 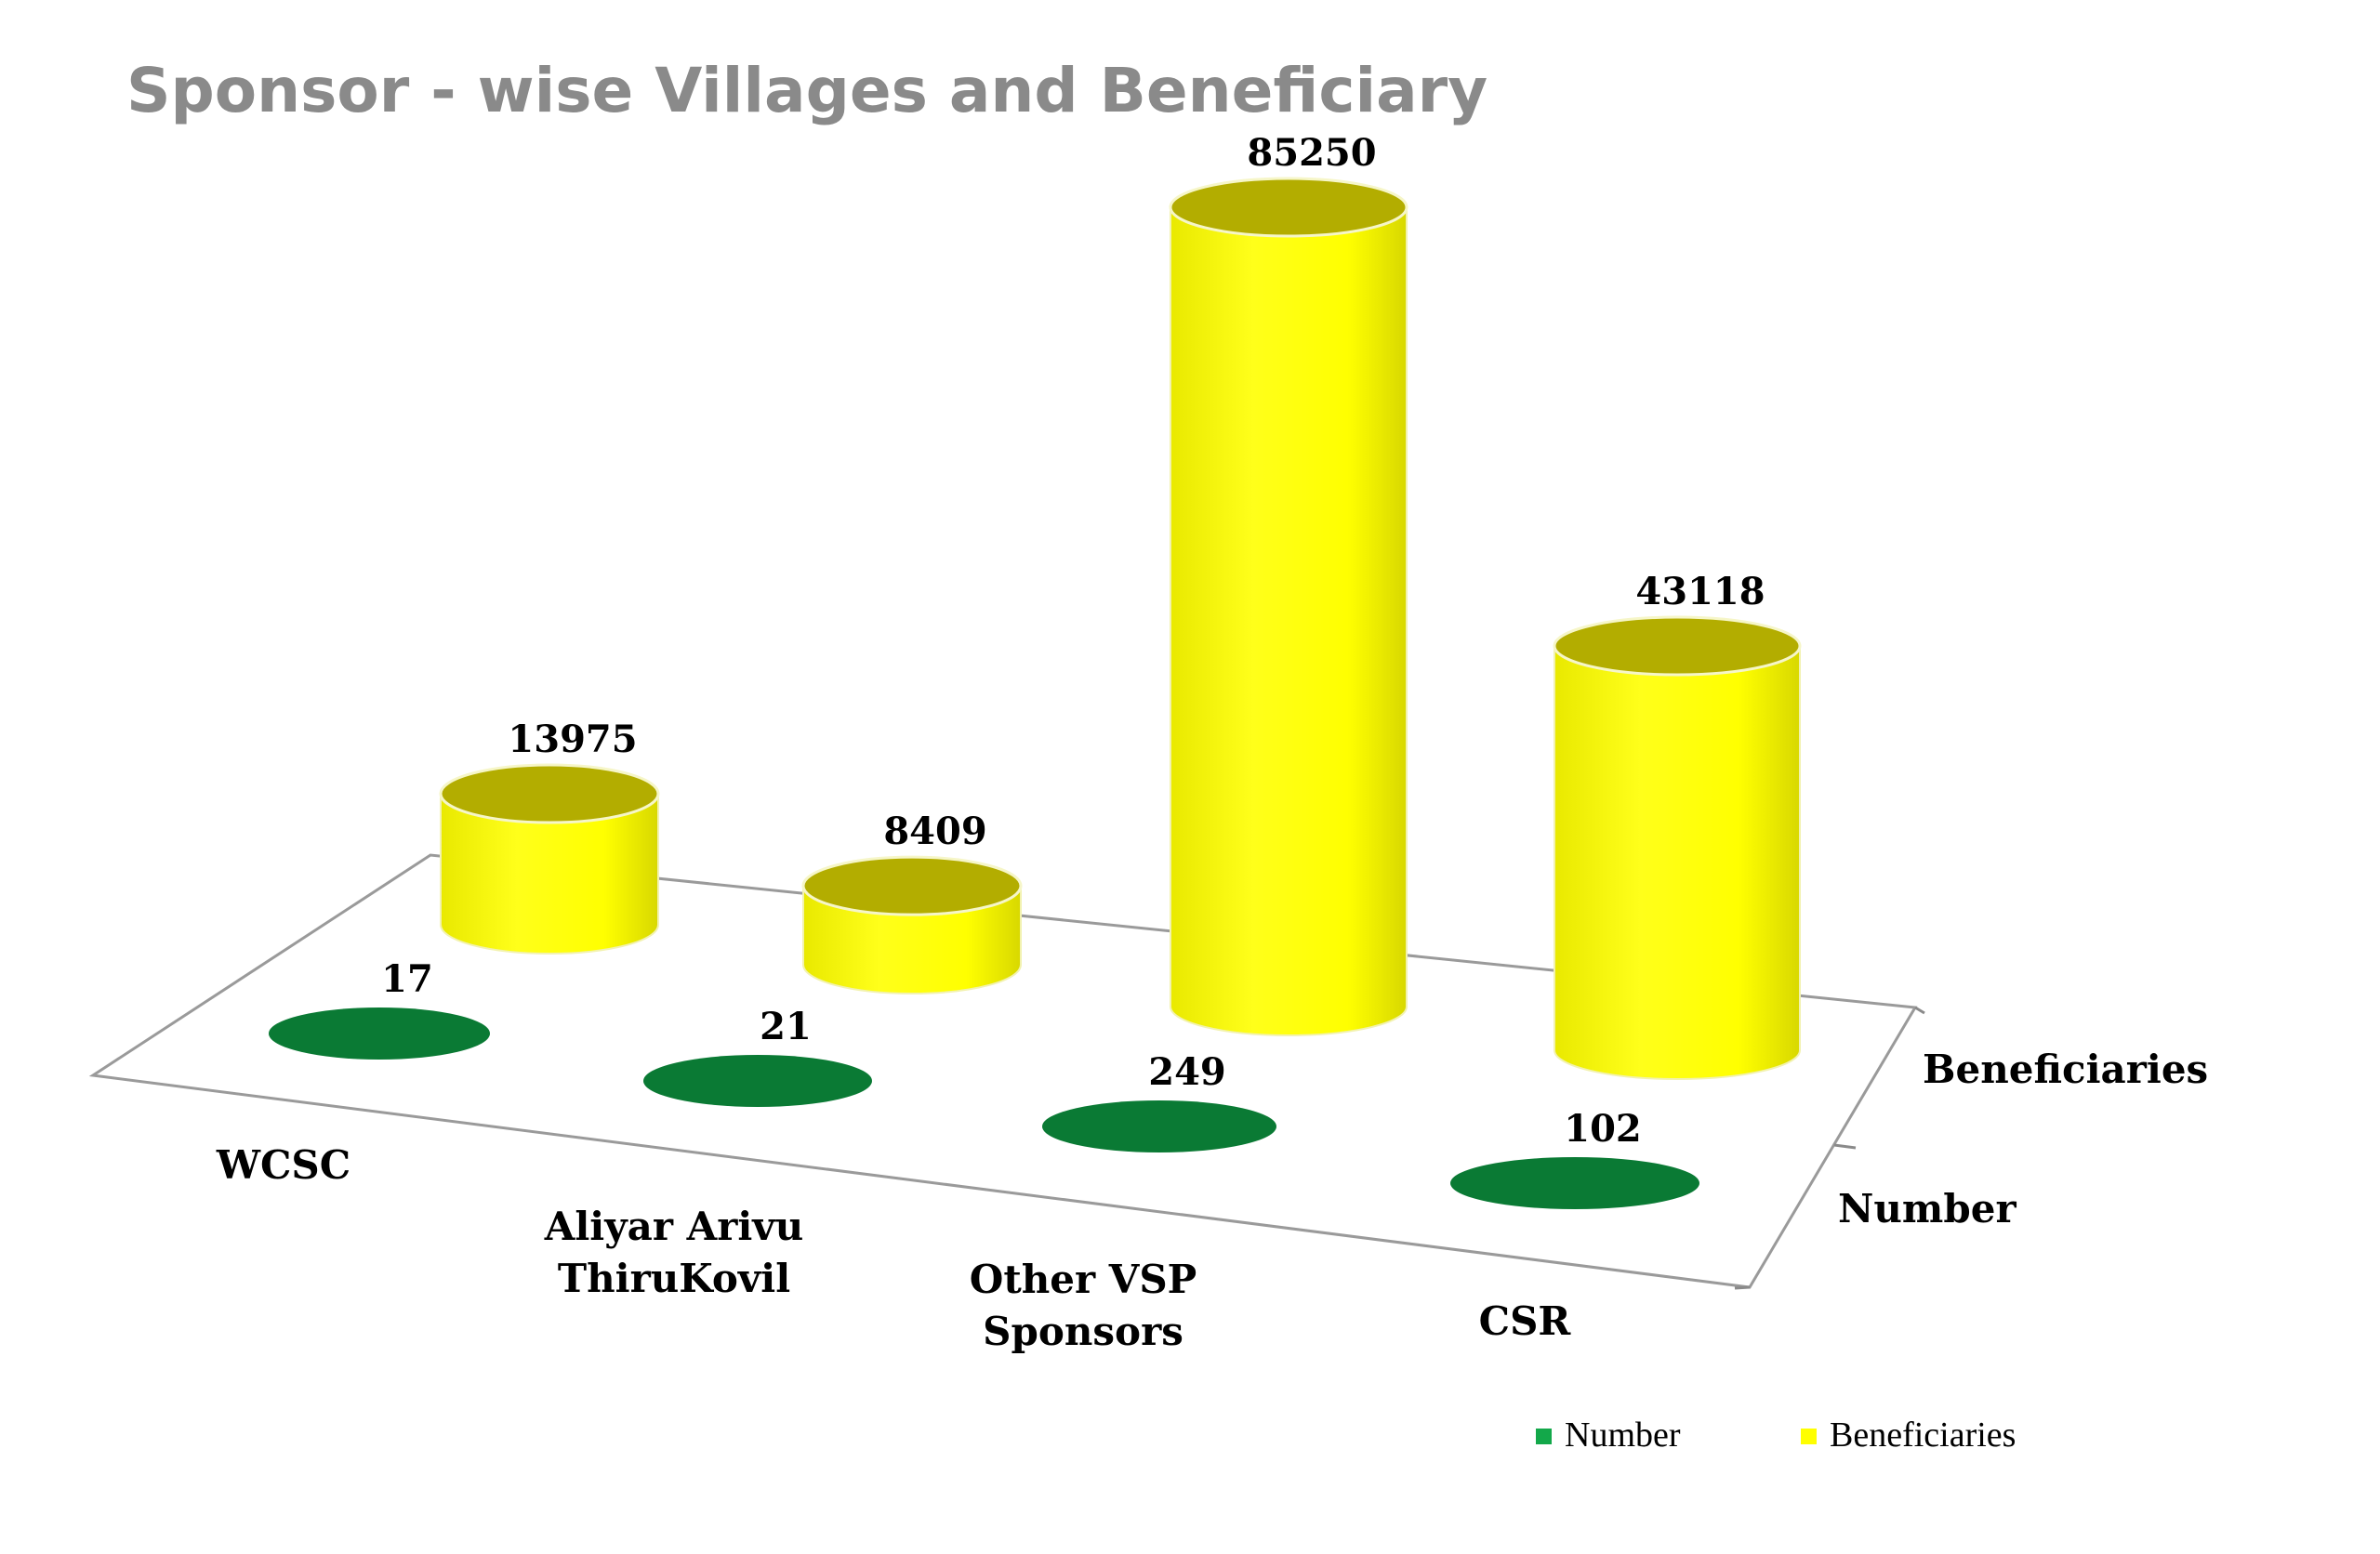 I want to click on chart-title: Sponsor - wise Villages and Beneficiary, so click(x=807, y=90).